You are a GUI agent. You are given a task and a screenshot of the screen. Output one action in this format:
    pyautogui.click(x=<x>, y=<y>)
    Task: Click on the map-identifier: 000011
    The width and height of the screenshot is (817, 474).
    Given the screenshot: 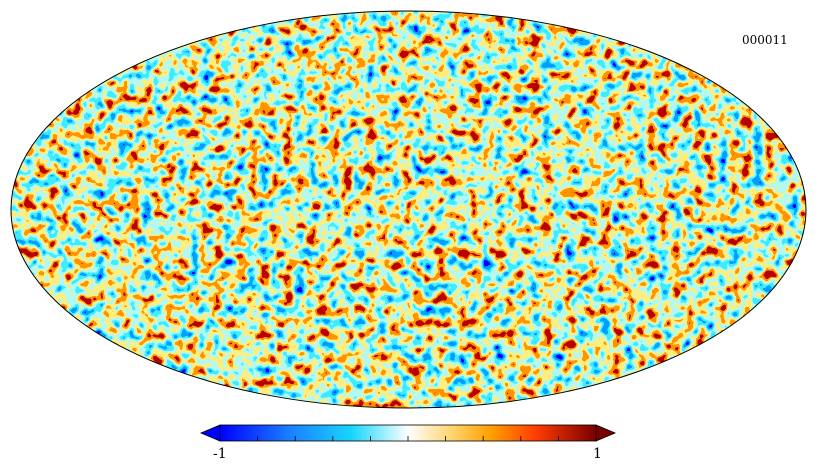 What is the action you would take?
    pyautogui.click(x=765, y=40)
    